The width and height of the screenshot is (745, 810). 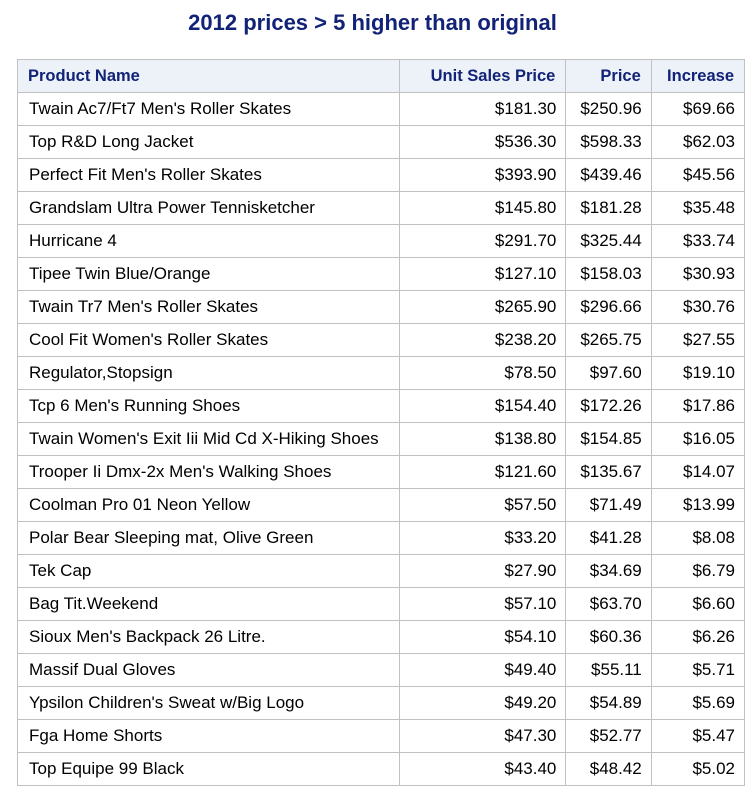 I want to click on cell-increase: $13.99, so click(x=697, y=505).